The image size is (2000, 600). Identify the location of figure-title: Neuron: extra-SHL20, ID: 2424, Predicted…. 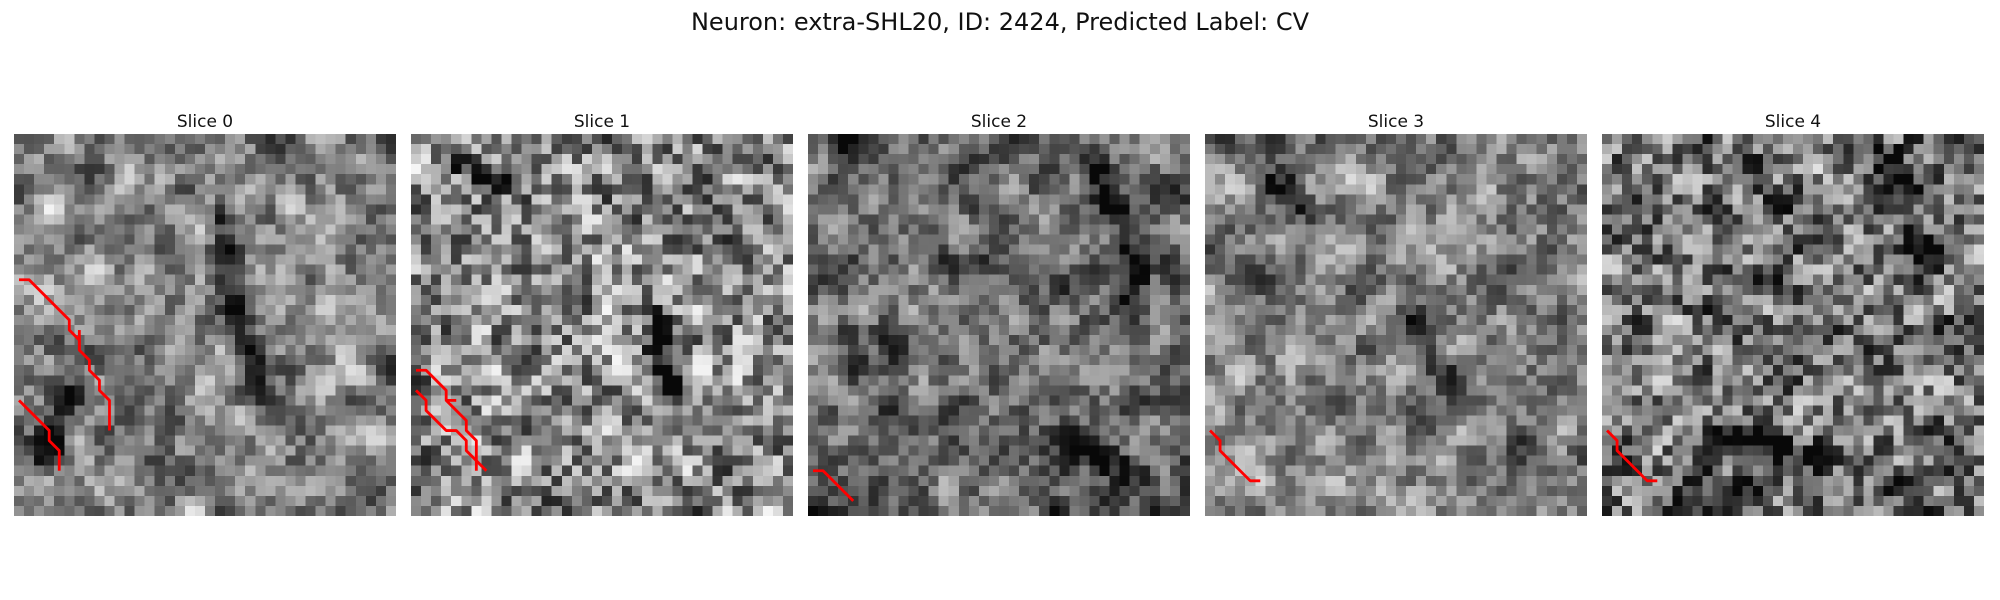
(1000, 22).